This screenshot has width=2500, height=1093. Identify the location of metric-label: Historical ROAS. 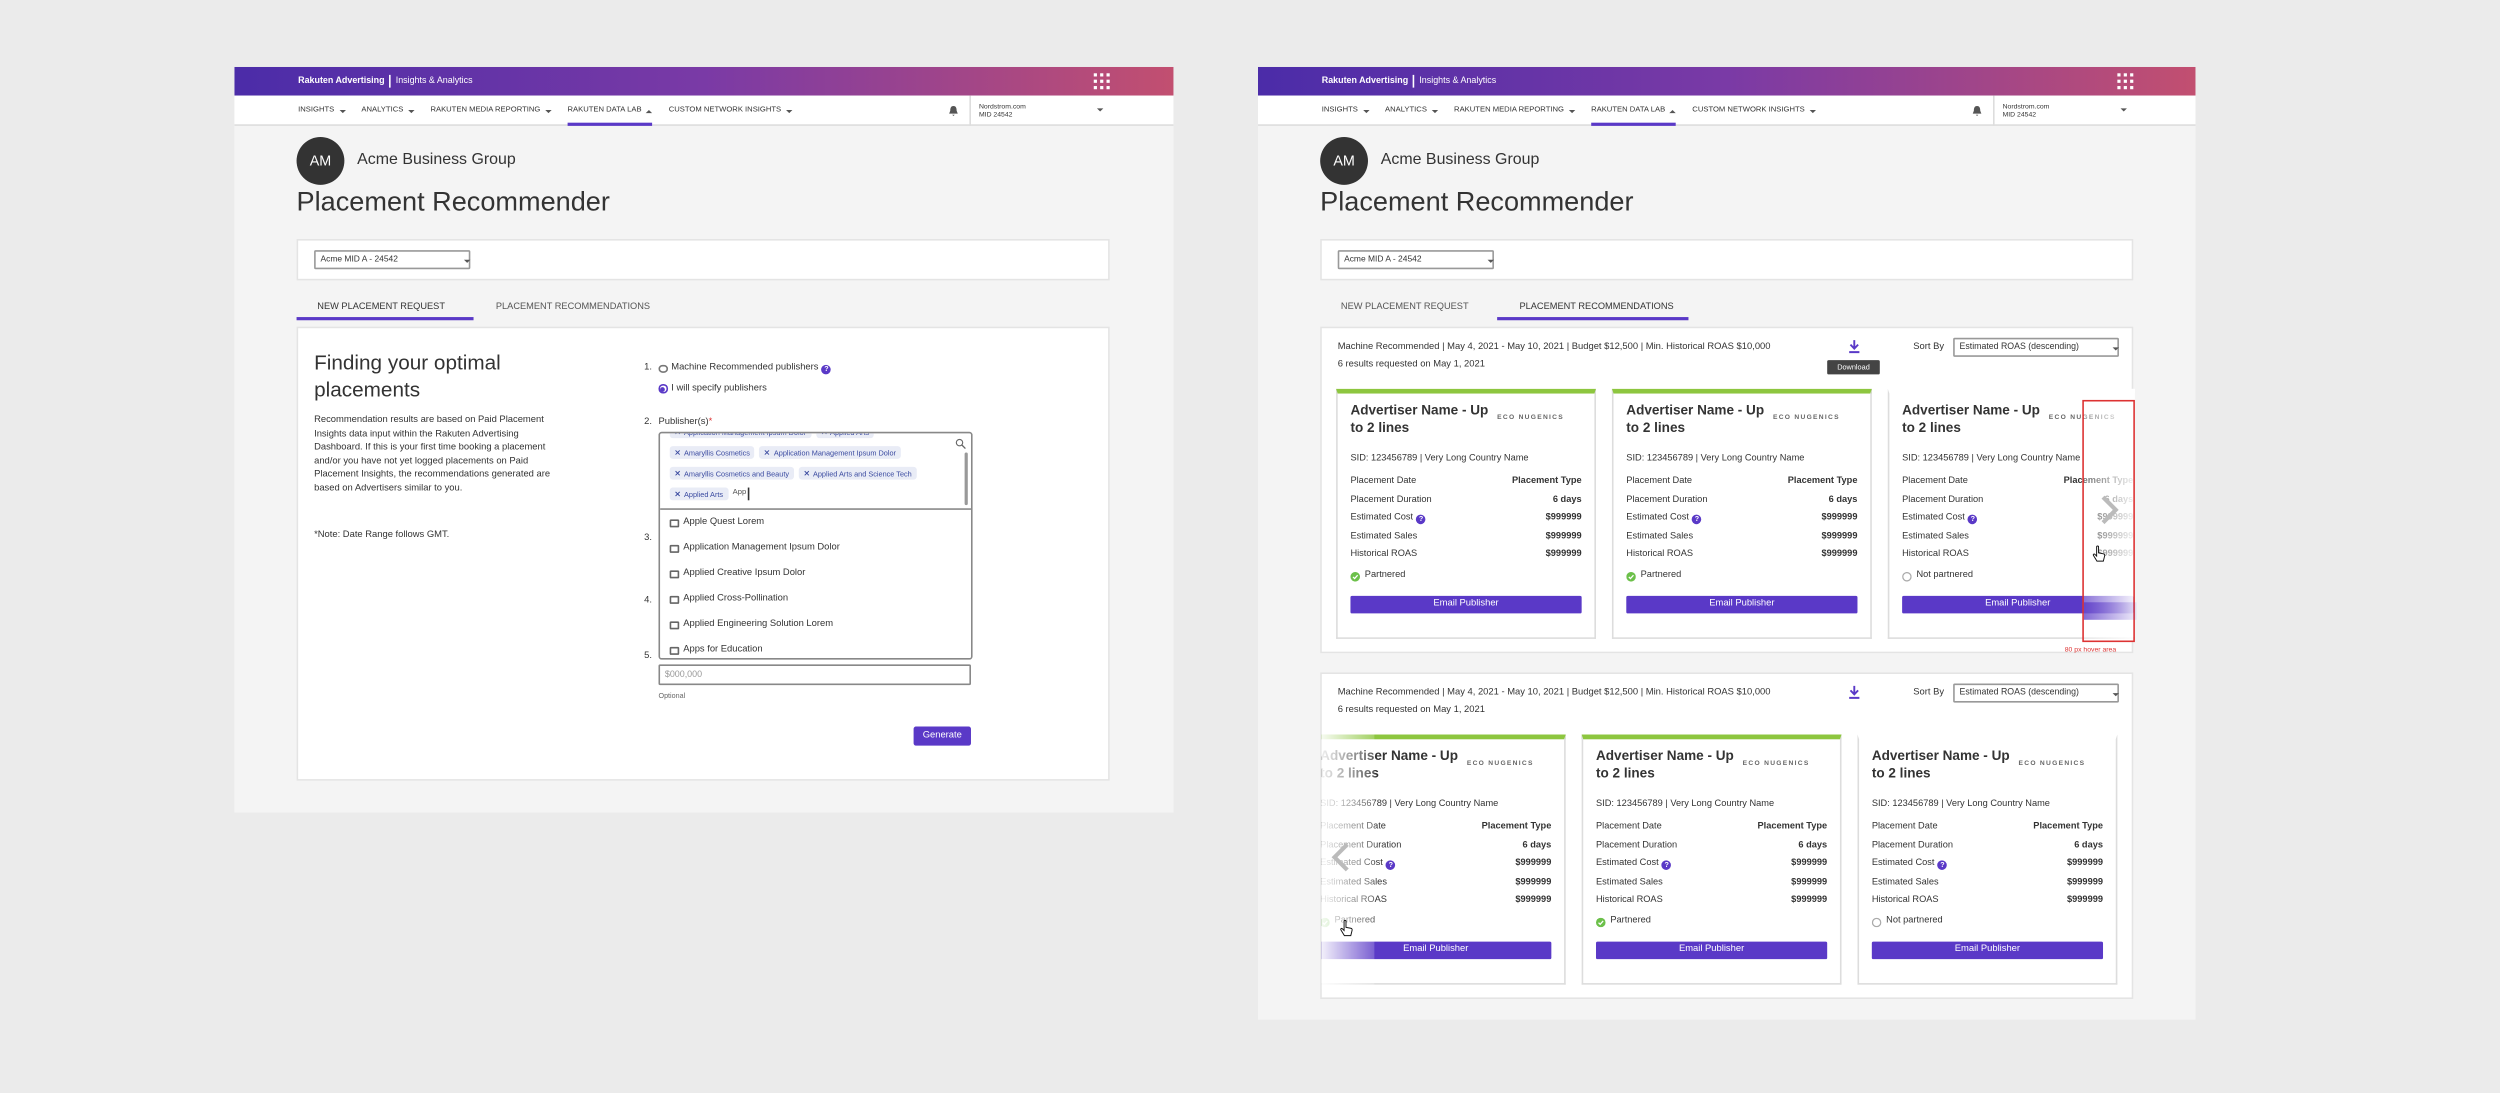
(1905, 900).